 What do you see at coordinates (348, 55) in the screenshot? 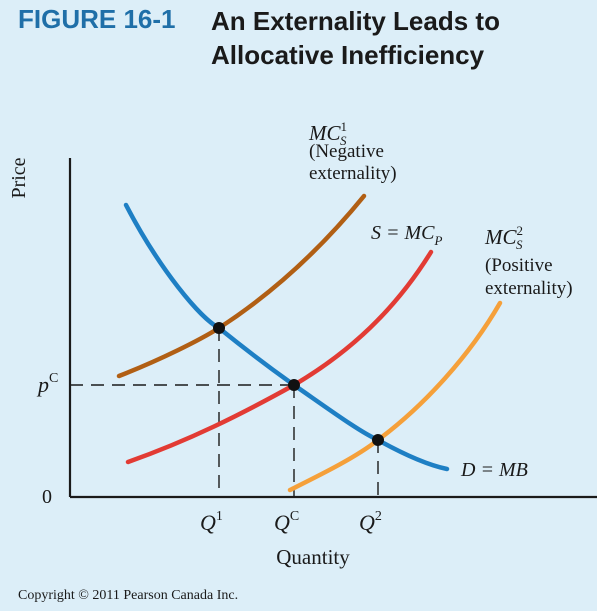
I see `figure-title-line-2: Allocative Inefficiency` at bounding box center [348, 55].